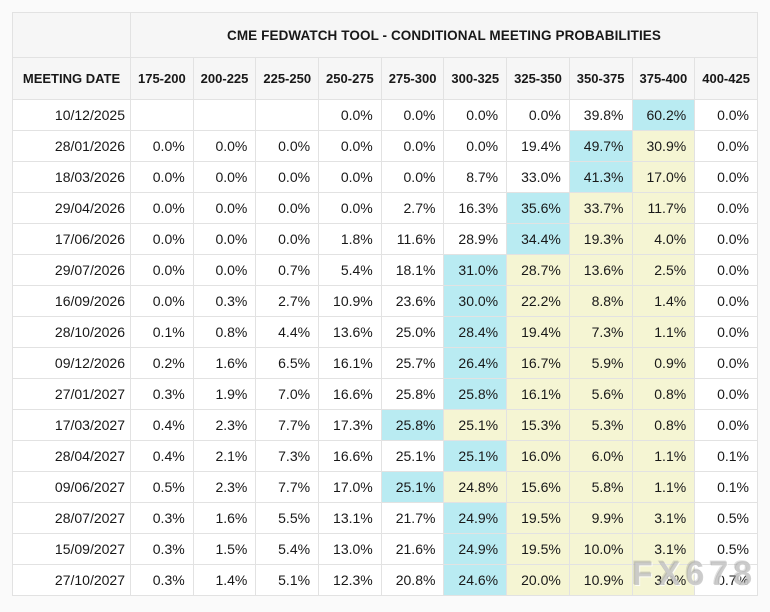  I want to click on meeting-date-cell: 27/01/2027, so click(71, 394).